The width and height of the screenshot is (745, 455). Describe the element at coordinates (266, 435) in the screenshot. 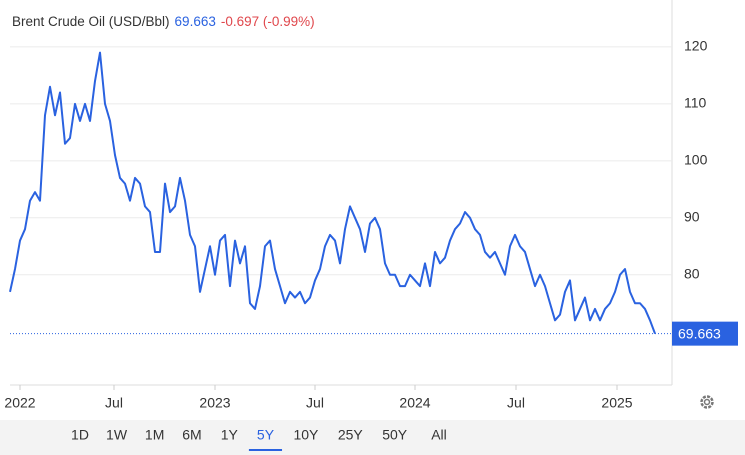

I see `range-button-label: 5Y` at that location.